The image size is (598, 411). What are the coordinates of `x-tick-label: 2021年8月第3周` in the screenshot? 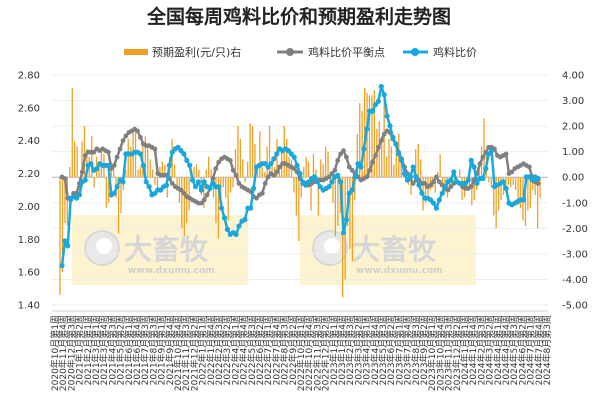 It's located at (153, 350).